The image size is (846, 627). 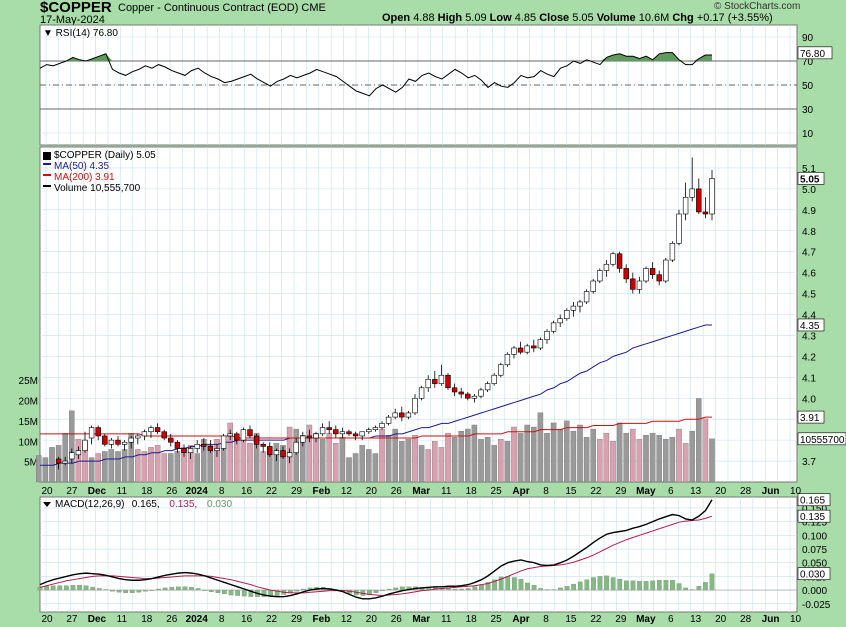 I want to click on price-legend-item: $COPPER (Daily) 5.05, so click(x=105, y=155).